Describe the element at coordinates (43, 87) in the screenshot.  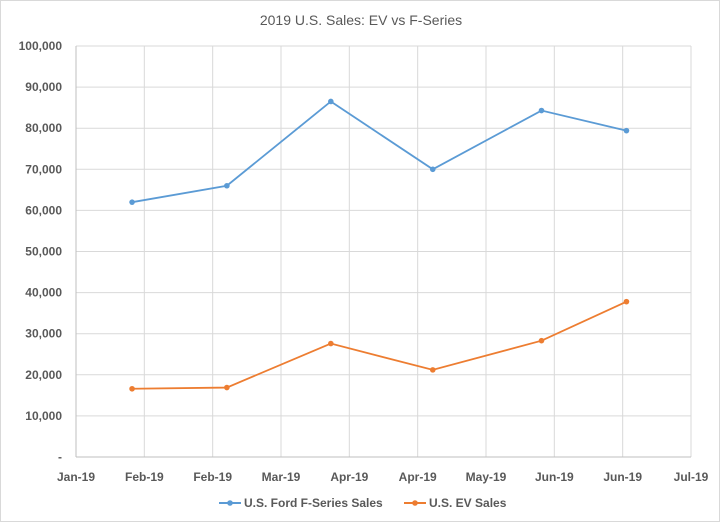
I see `y-tick-label: 90,000` at that location.